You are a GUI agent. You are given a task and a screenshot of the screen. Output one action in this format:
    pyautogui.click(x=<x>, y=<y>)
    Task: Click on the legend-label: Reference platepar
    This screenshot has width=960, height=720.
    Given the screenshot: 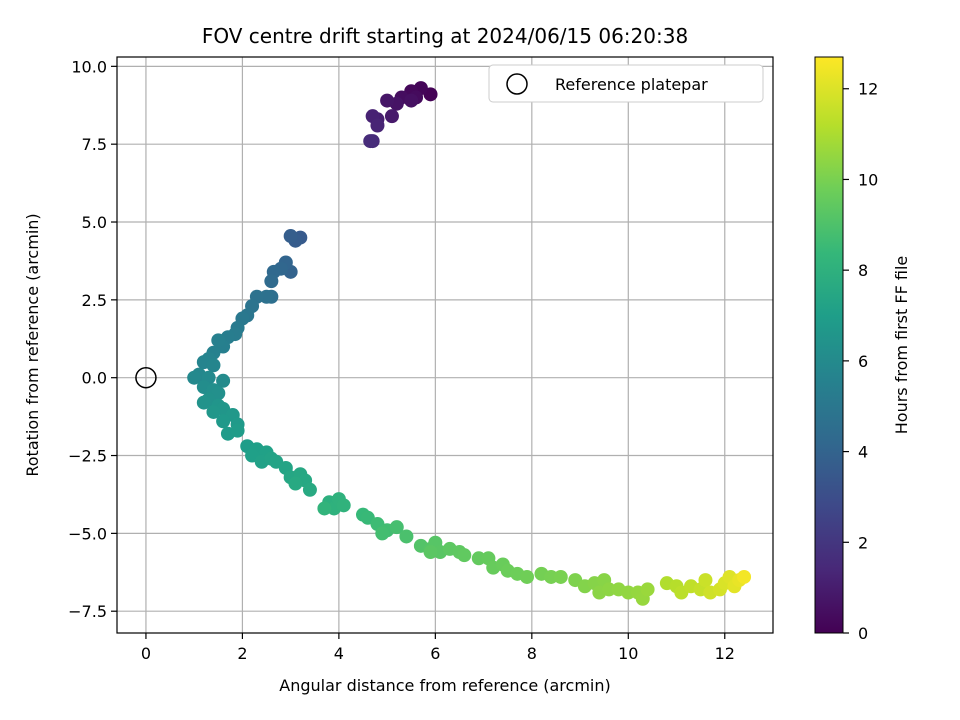 What is the action you would take?
    pyautogui.click(x=631, y=84)
    